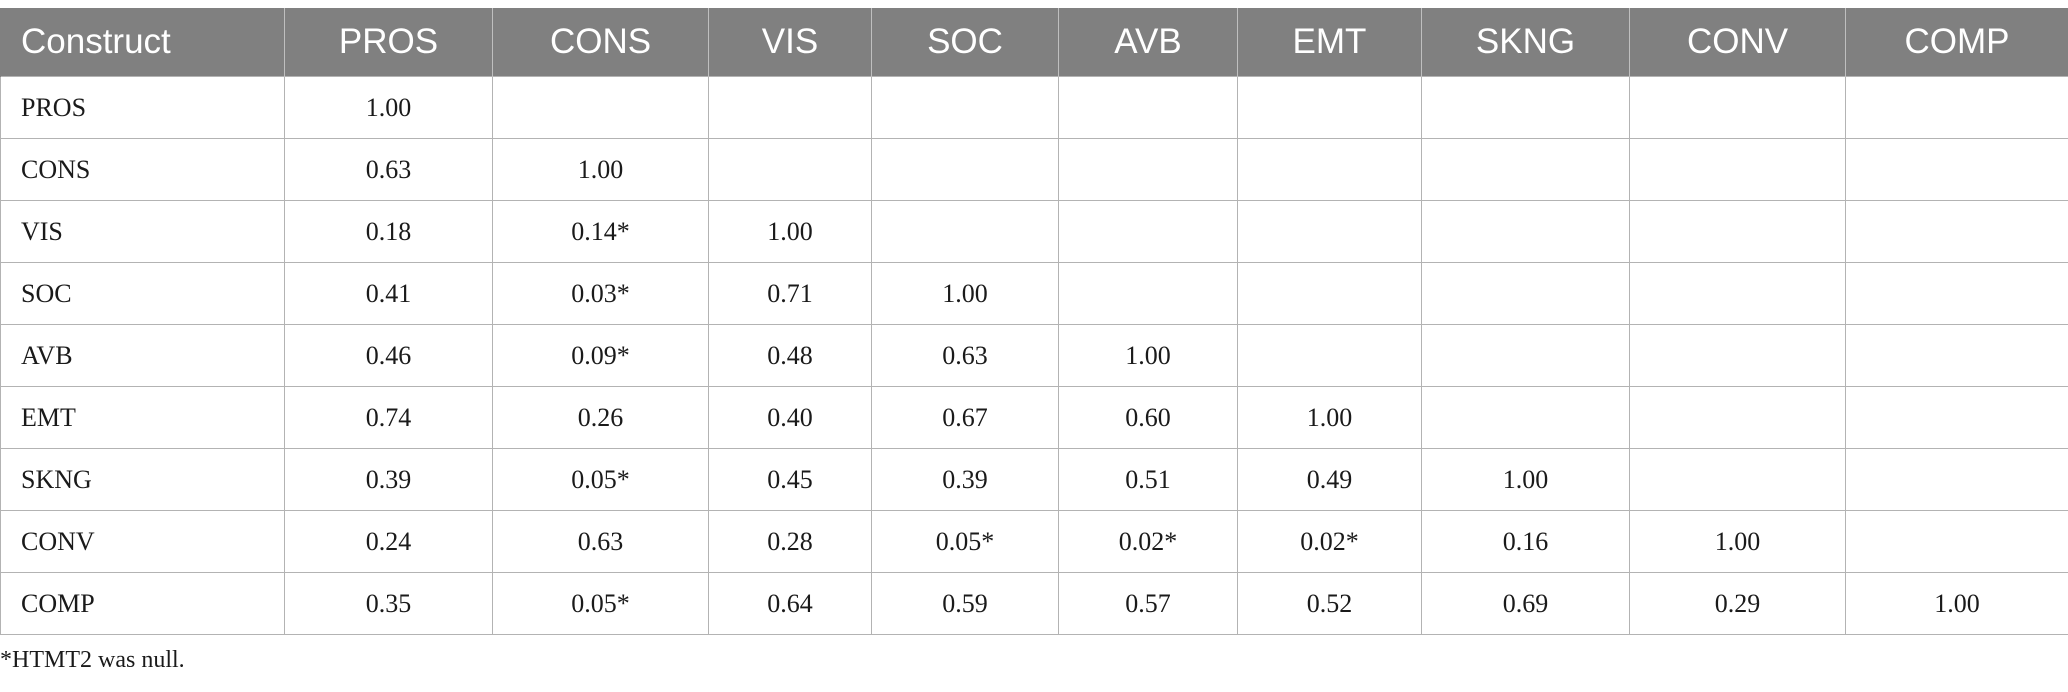 The width and height of the screenshot is (2068, 692). I want to click on table-row: CONS 0.63 1.00, so click(1034, 169).